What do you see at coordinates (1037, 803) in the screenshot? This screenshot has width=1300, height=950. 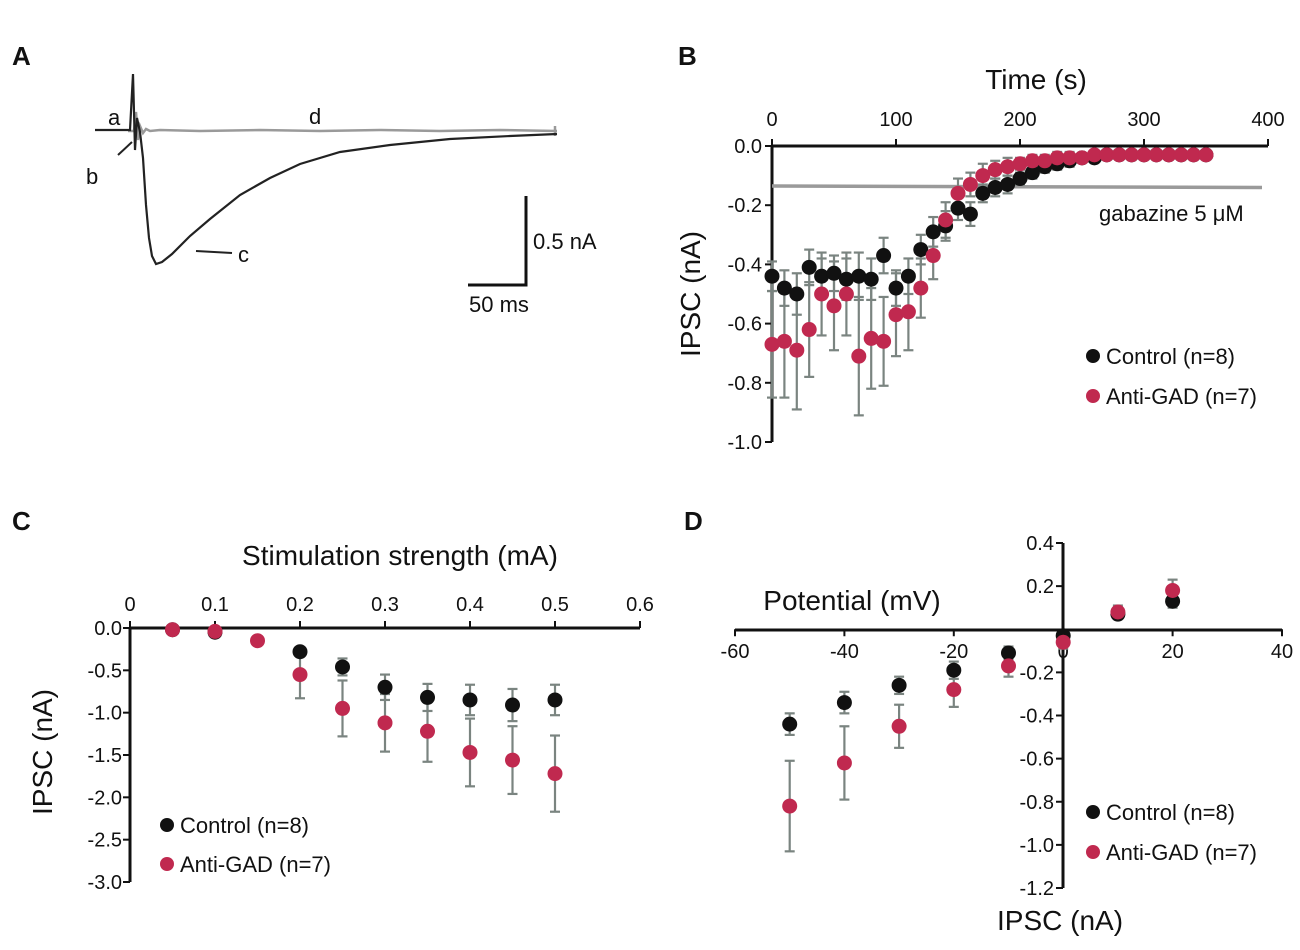 I see `d-y-tick-label: -0.8` at bounding box center [1037, 803].